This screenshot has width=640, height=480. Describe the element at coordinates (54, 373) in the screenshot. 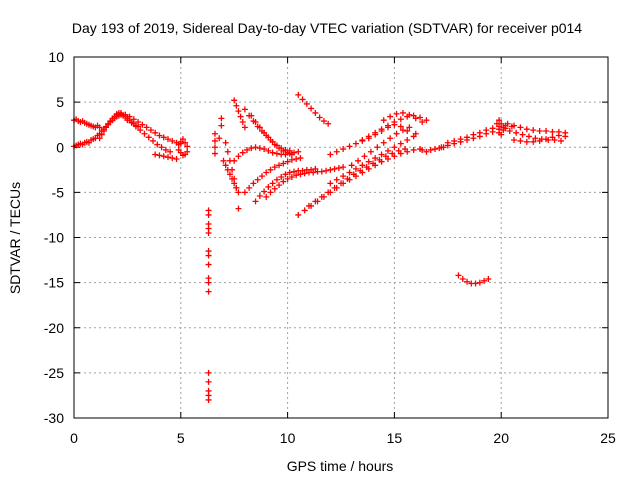

I see `y-tick-label: -25` at that location.